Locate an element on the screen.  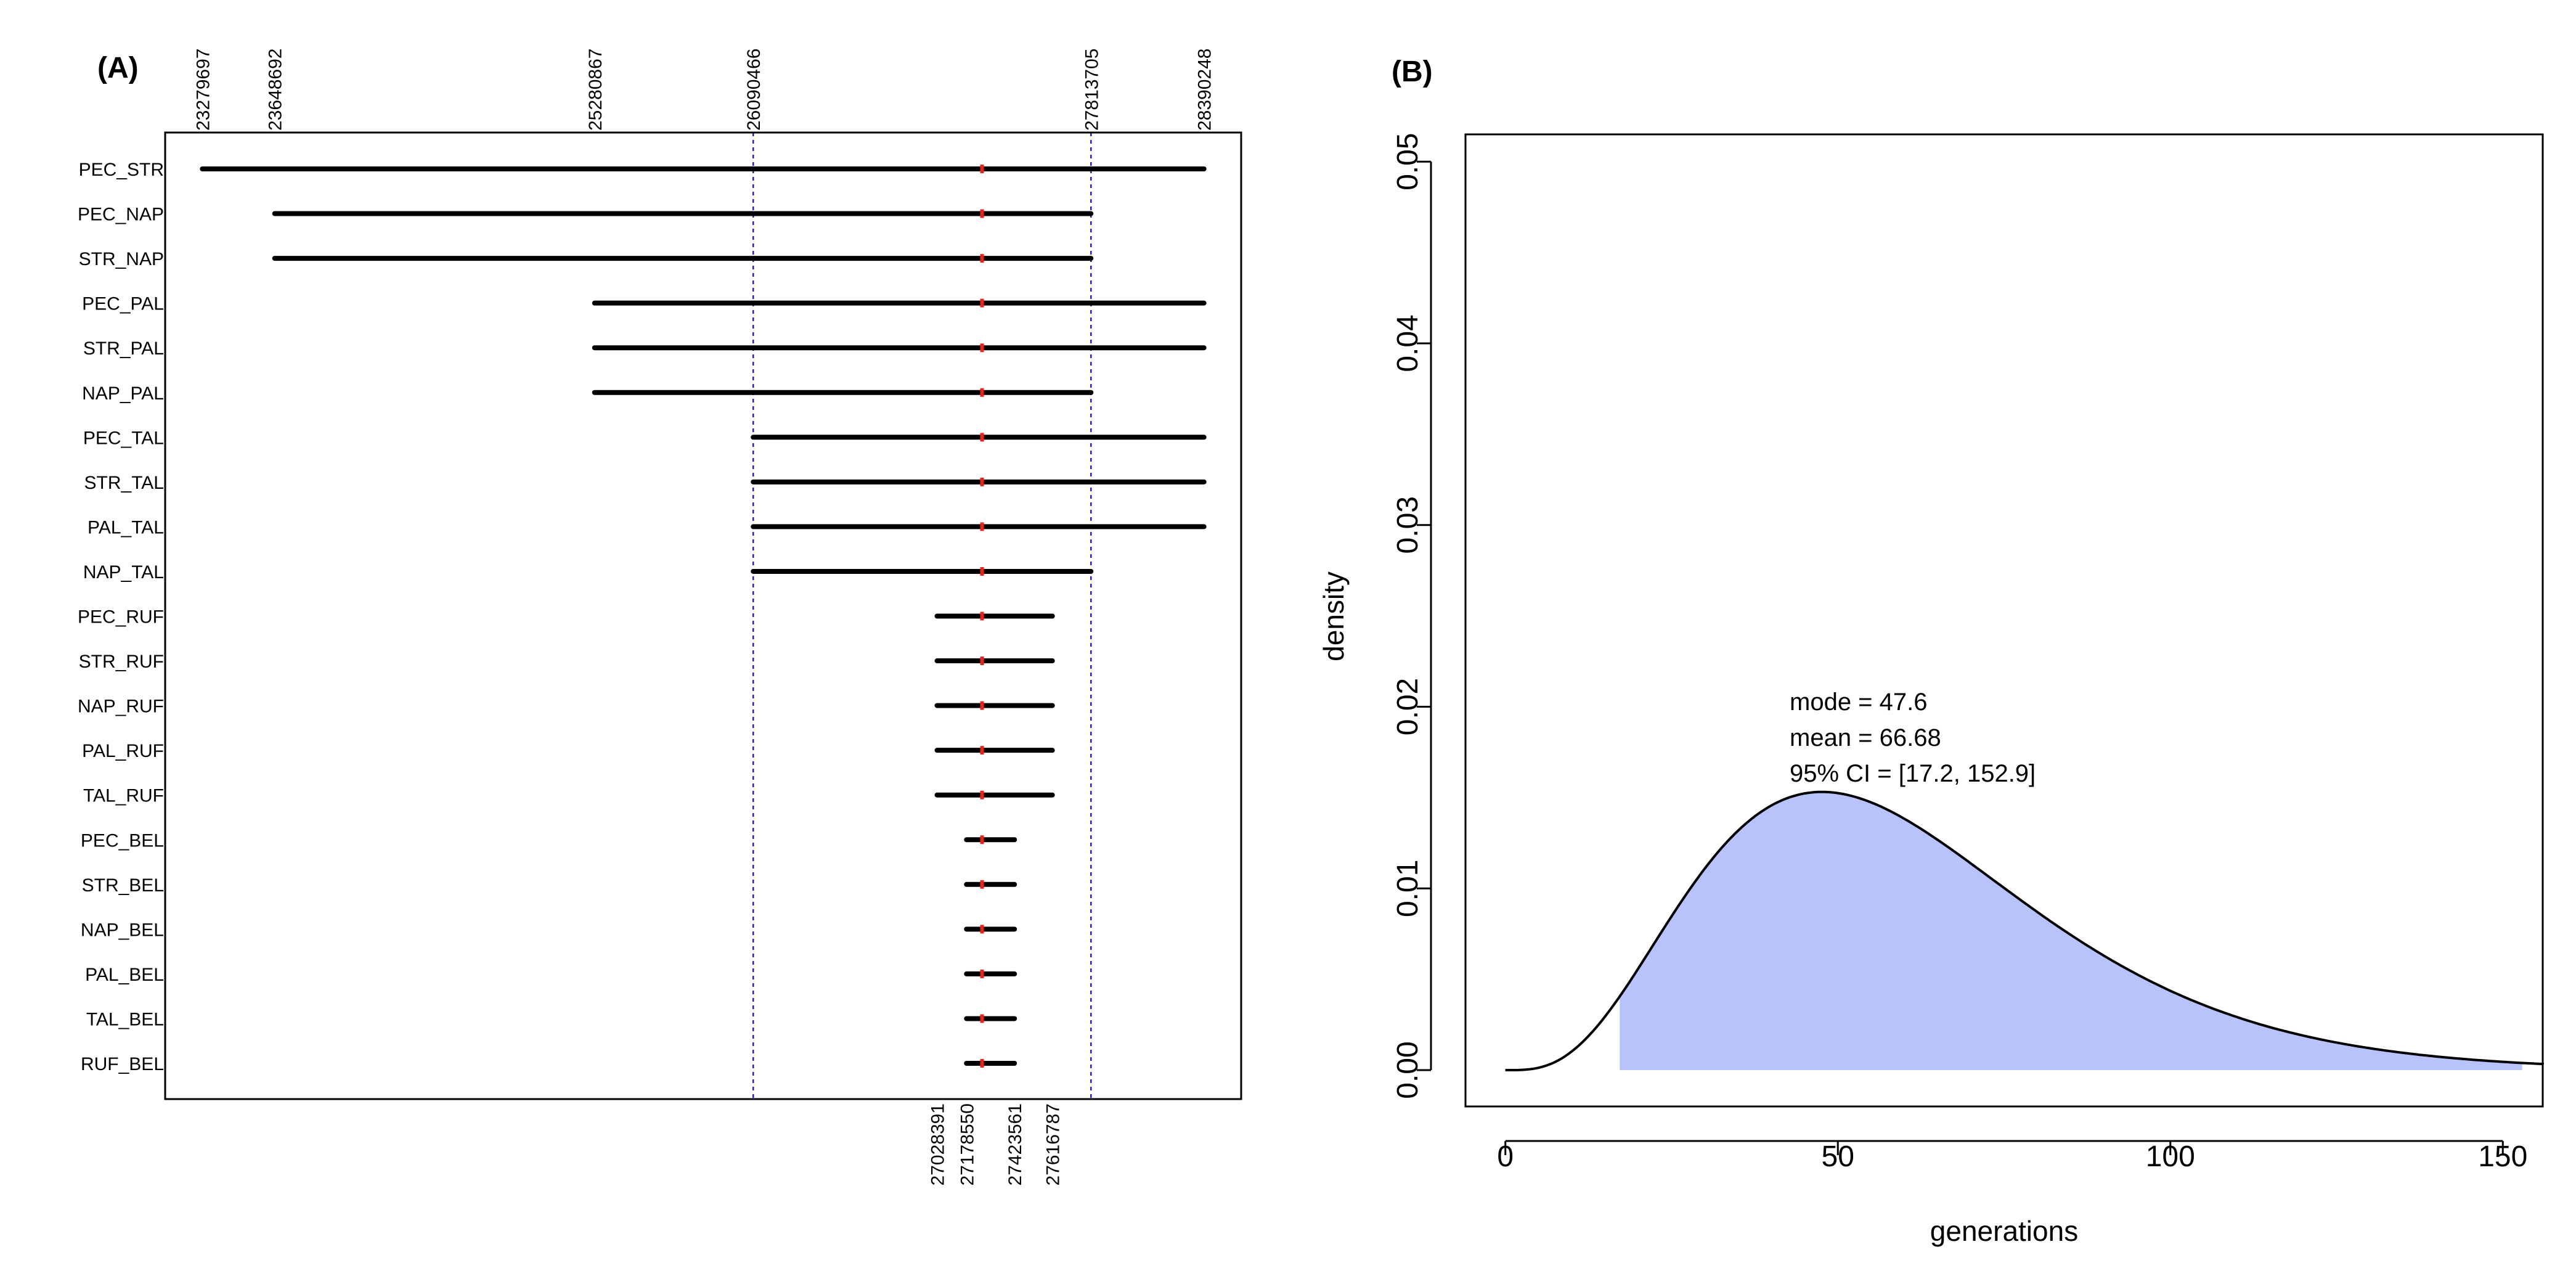
row-label: NAP_BEL is located at coordinates (122, 930).